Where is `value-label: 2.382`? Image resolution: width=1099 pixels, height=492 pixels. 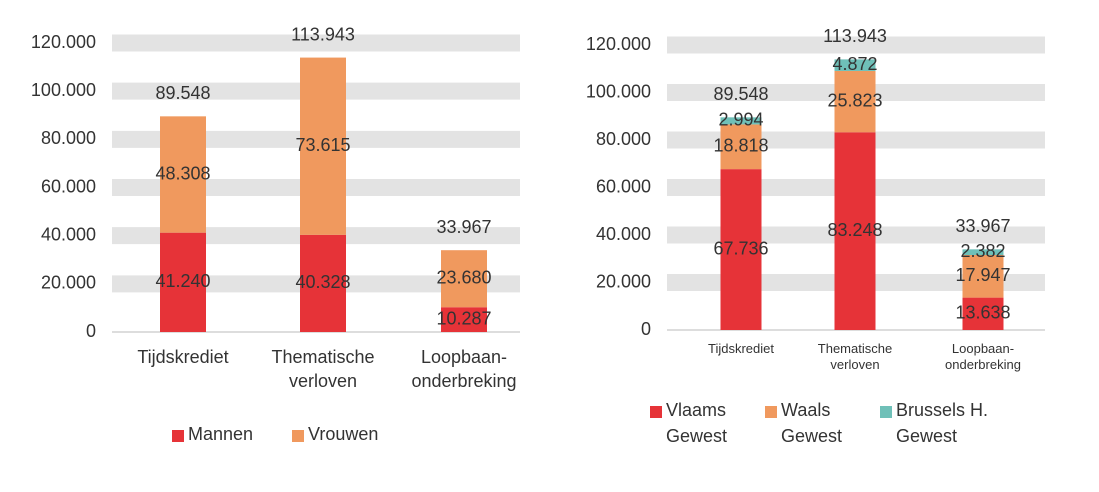 value-label: 2.382 is located at coordinates (982, 251).